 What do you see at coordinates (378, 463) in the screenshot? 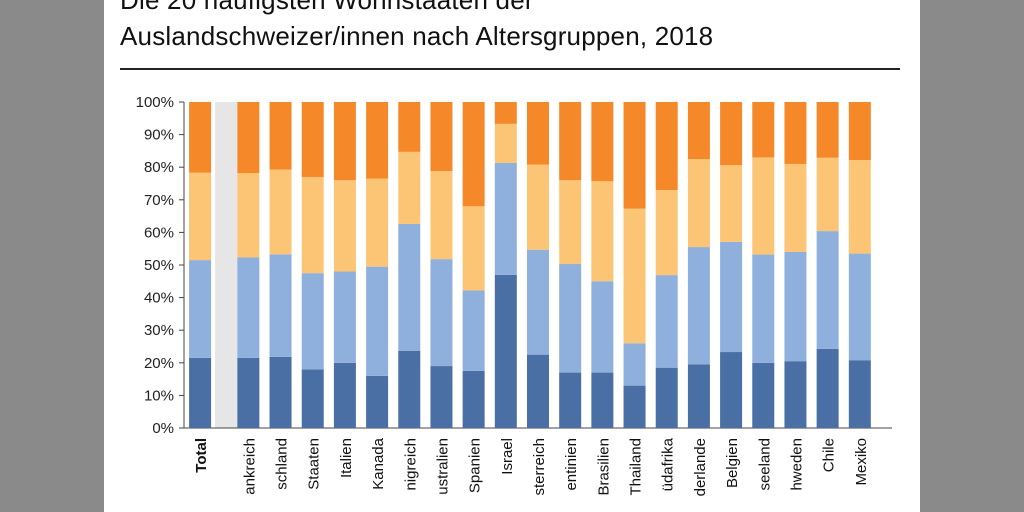
I see `x-category-label: Kanada` at bounding box center [378, 463].